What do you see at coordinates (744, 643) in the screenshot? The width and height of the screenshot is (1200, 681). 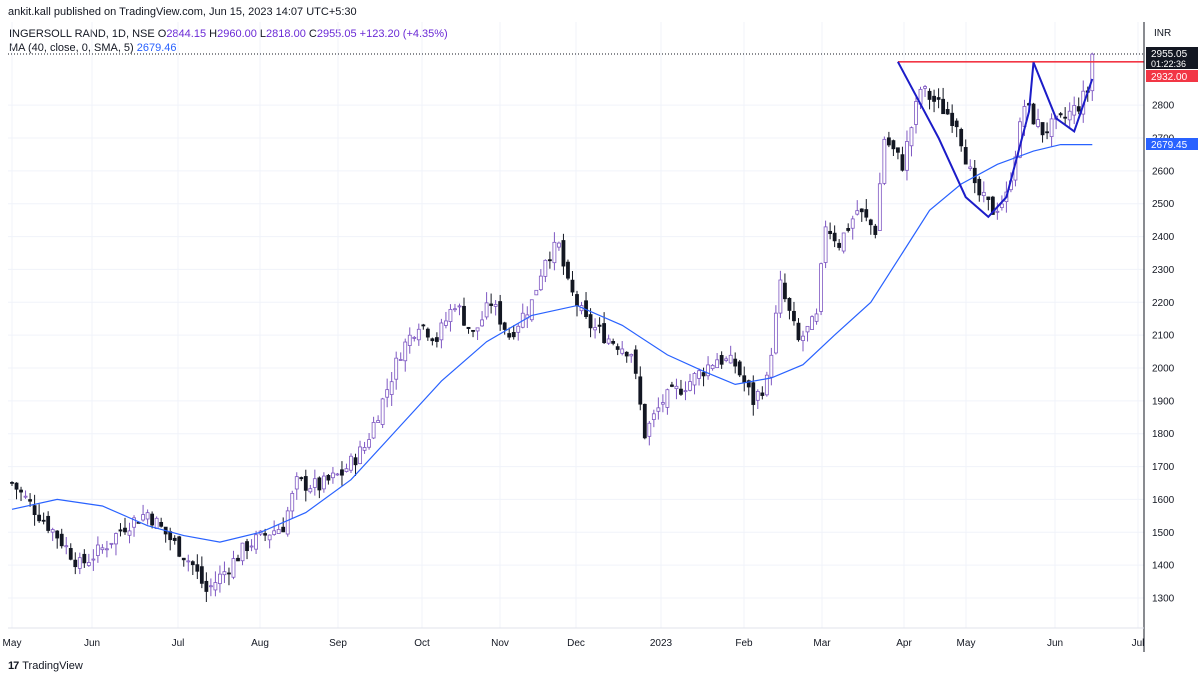 I see `time-tick-label: Feb` at bounding box center [744, 643].